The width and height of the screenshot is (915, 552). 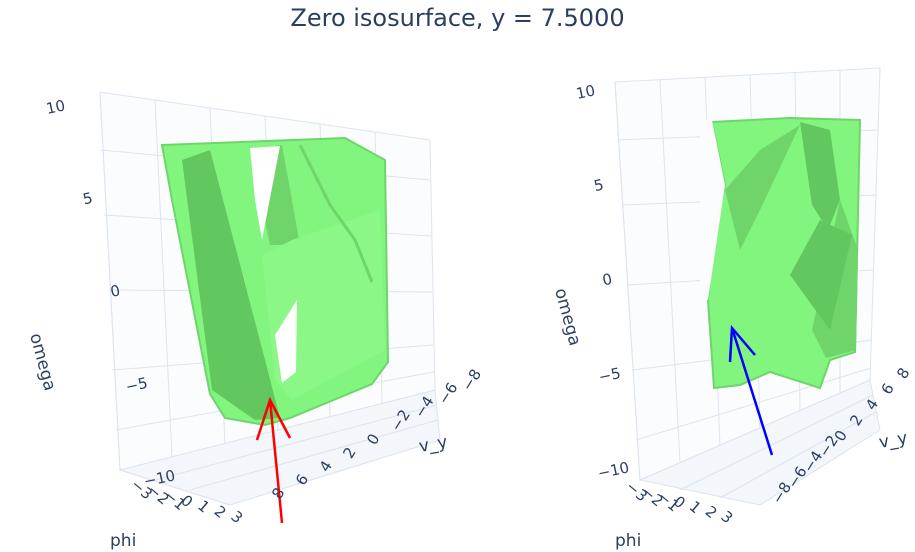 I want to click on right-isosurface, so click(x=781, y=253).